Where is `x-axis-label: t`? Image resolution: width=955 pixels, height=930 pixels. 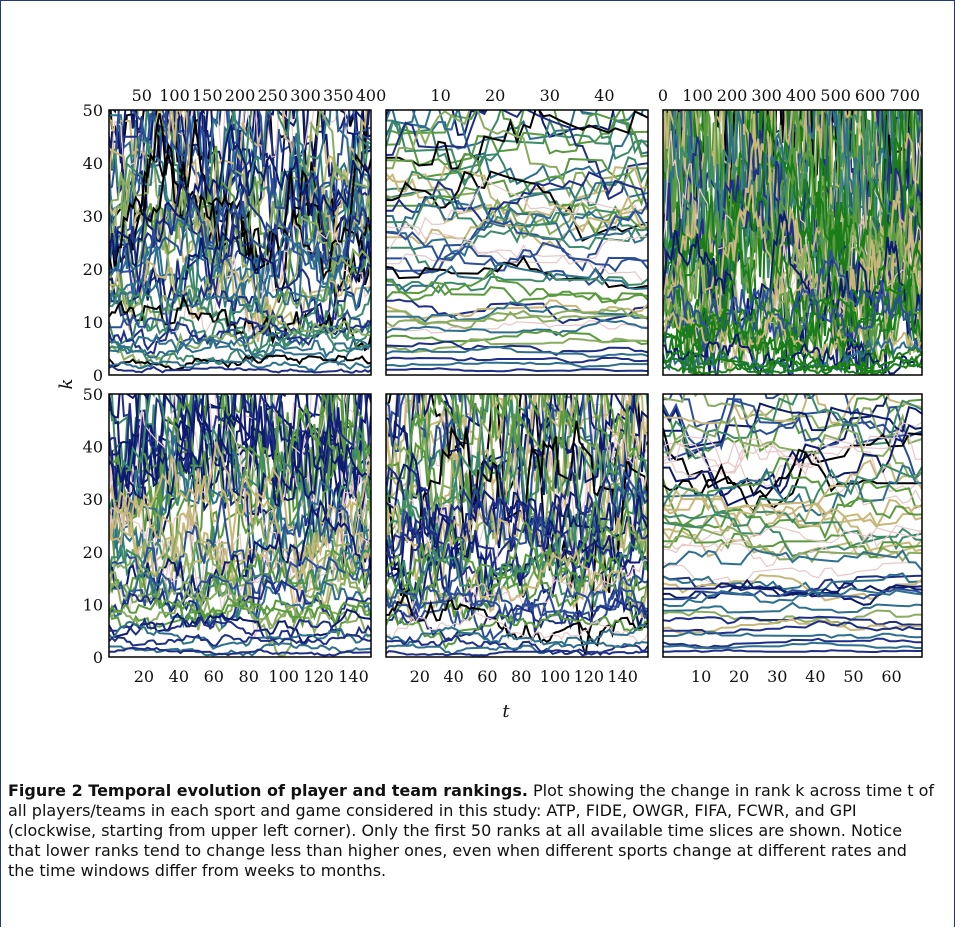 x-axis-label: t is located at coordinates (506, 711).